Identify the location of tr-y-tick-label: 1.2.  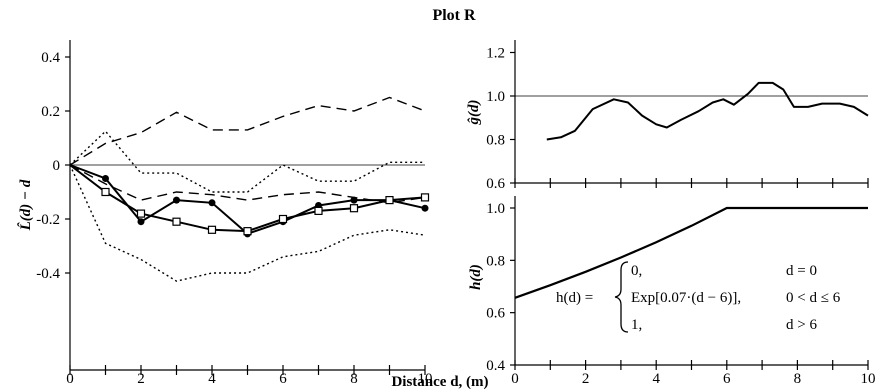
(495, 54).